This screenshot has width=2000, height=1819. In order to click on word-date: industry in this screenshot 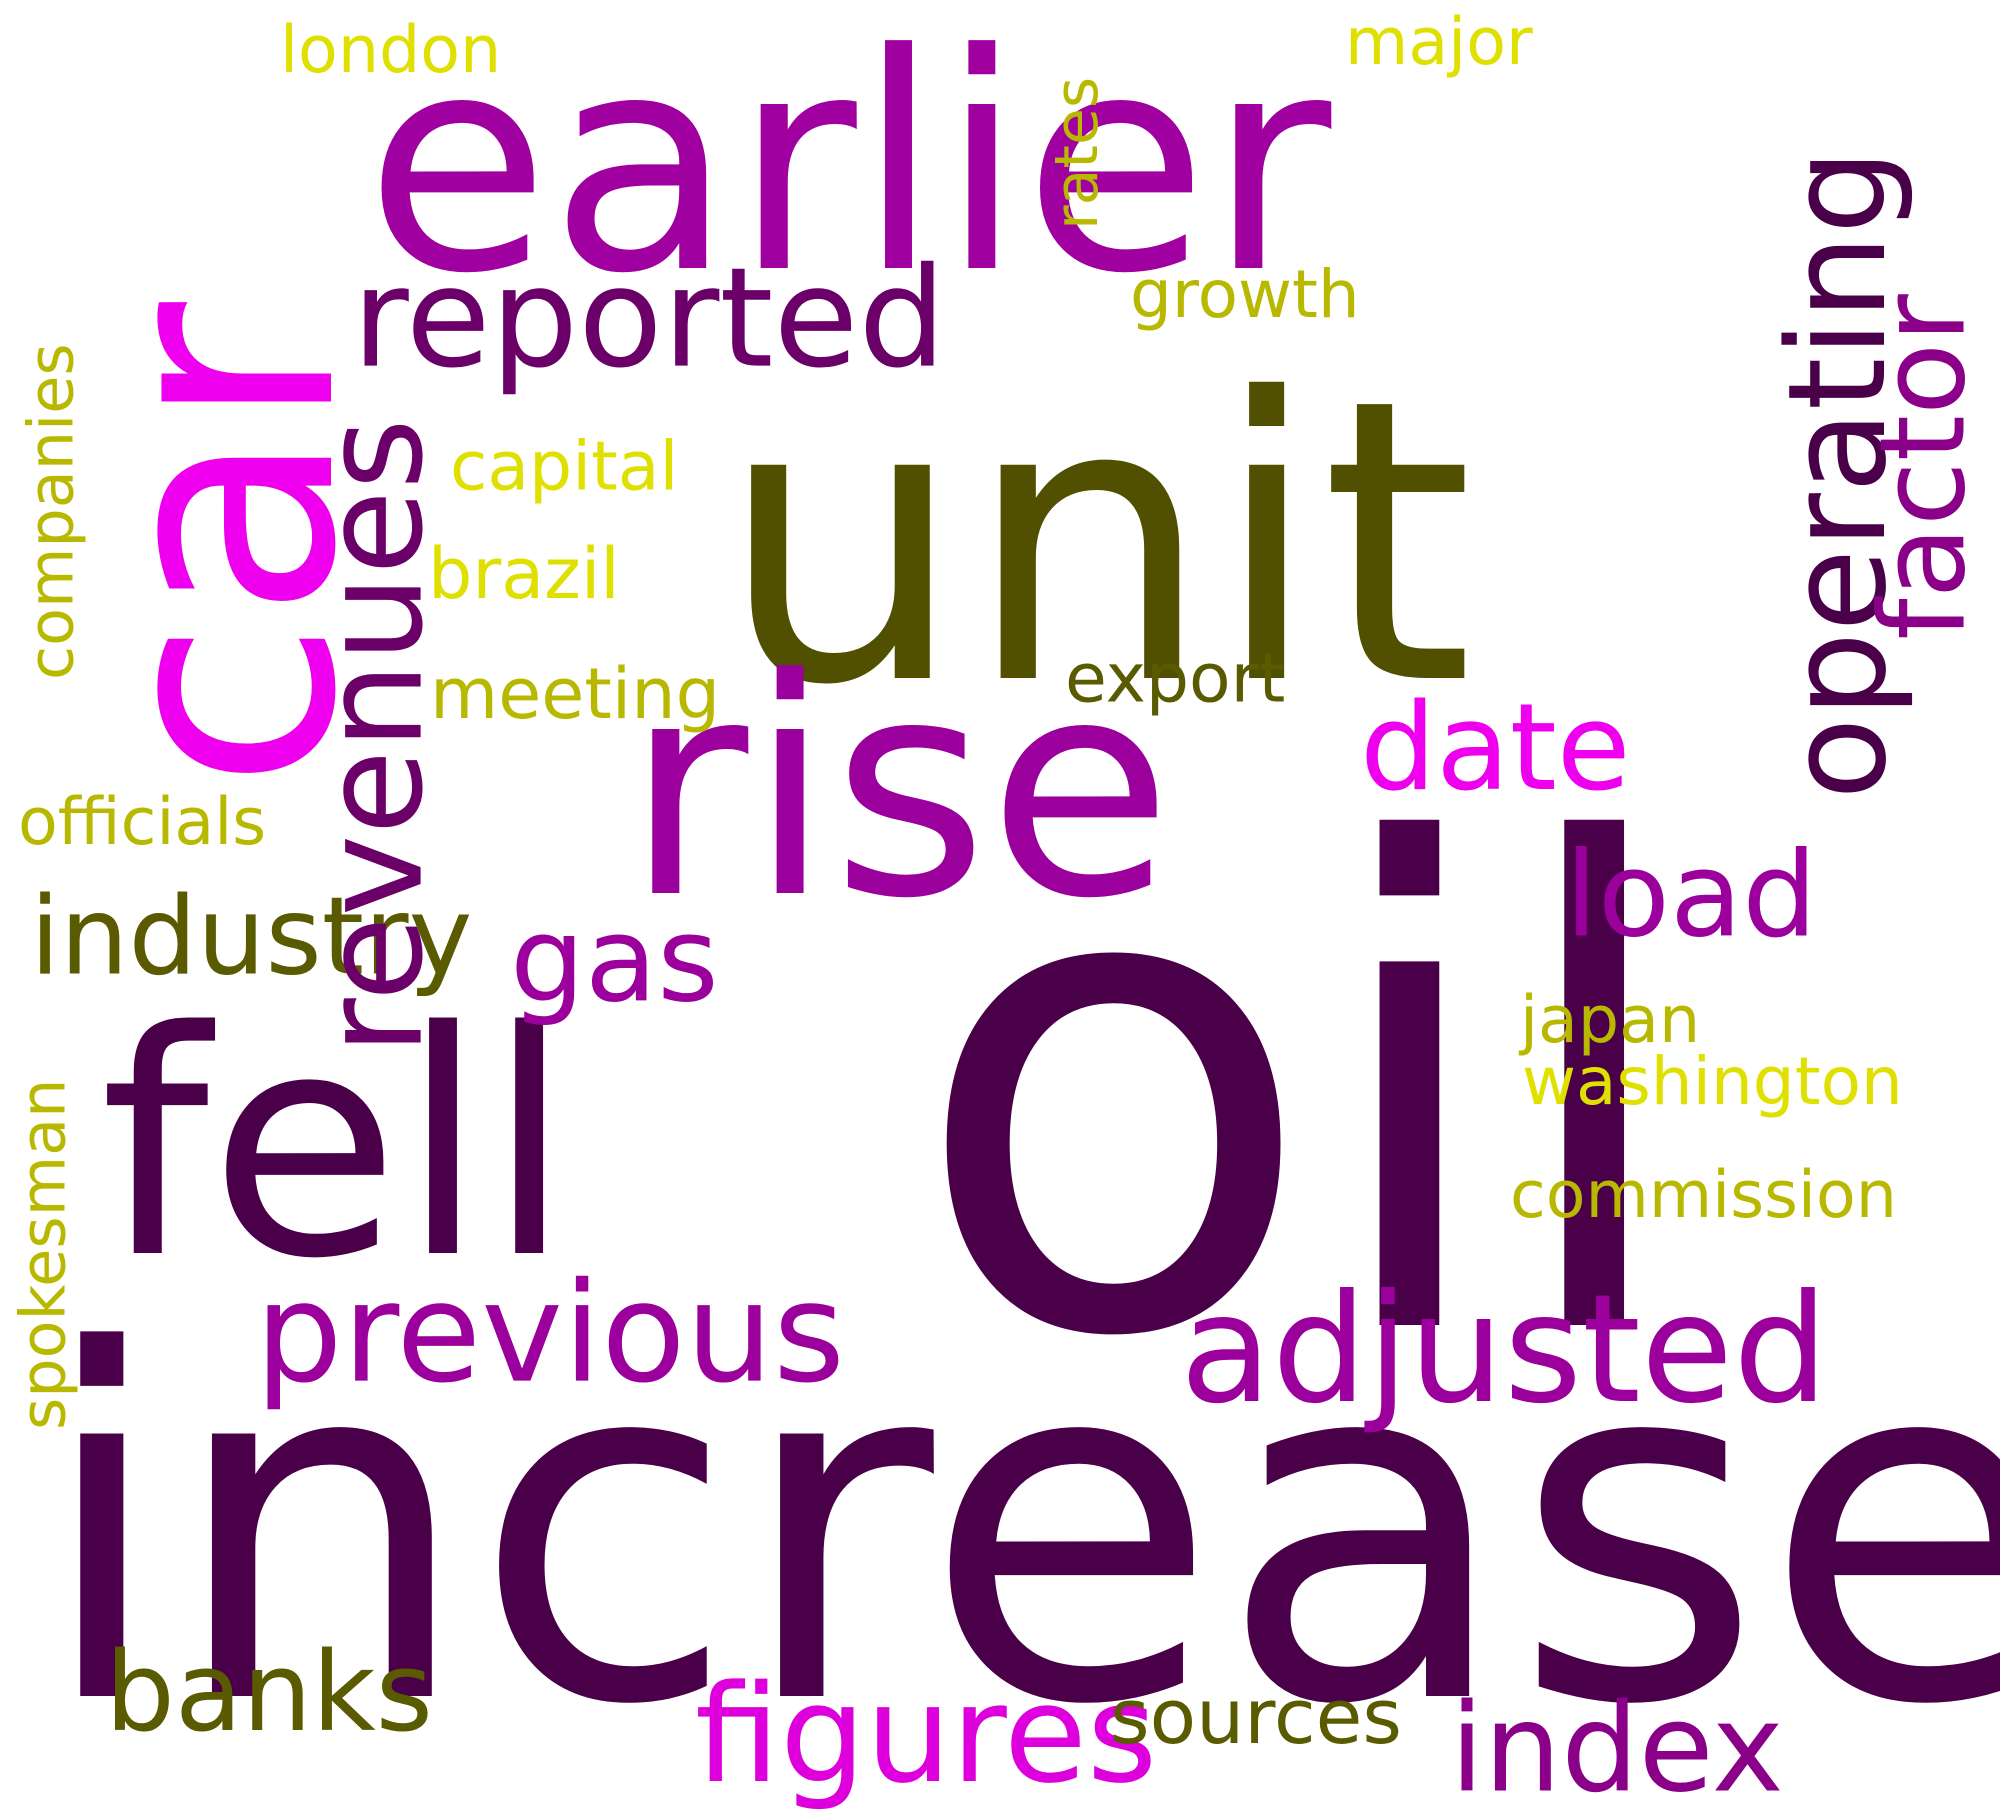, I will do `click(251, 937)`.